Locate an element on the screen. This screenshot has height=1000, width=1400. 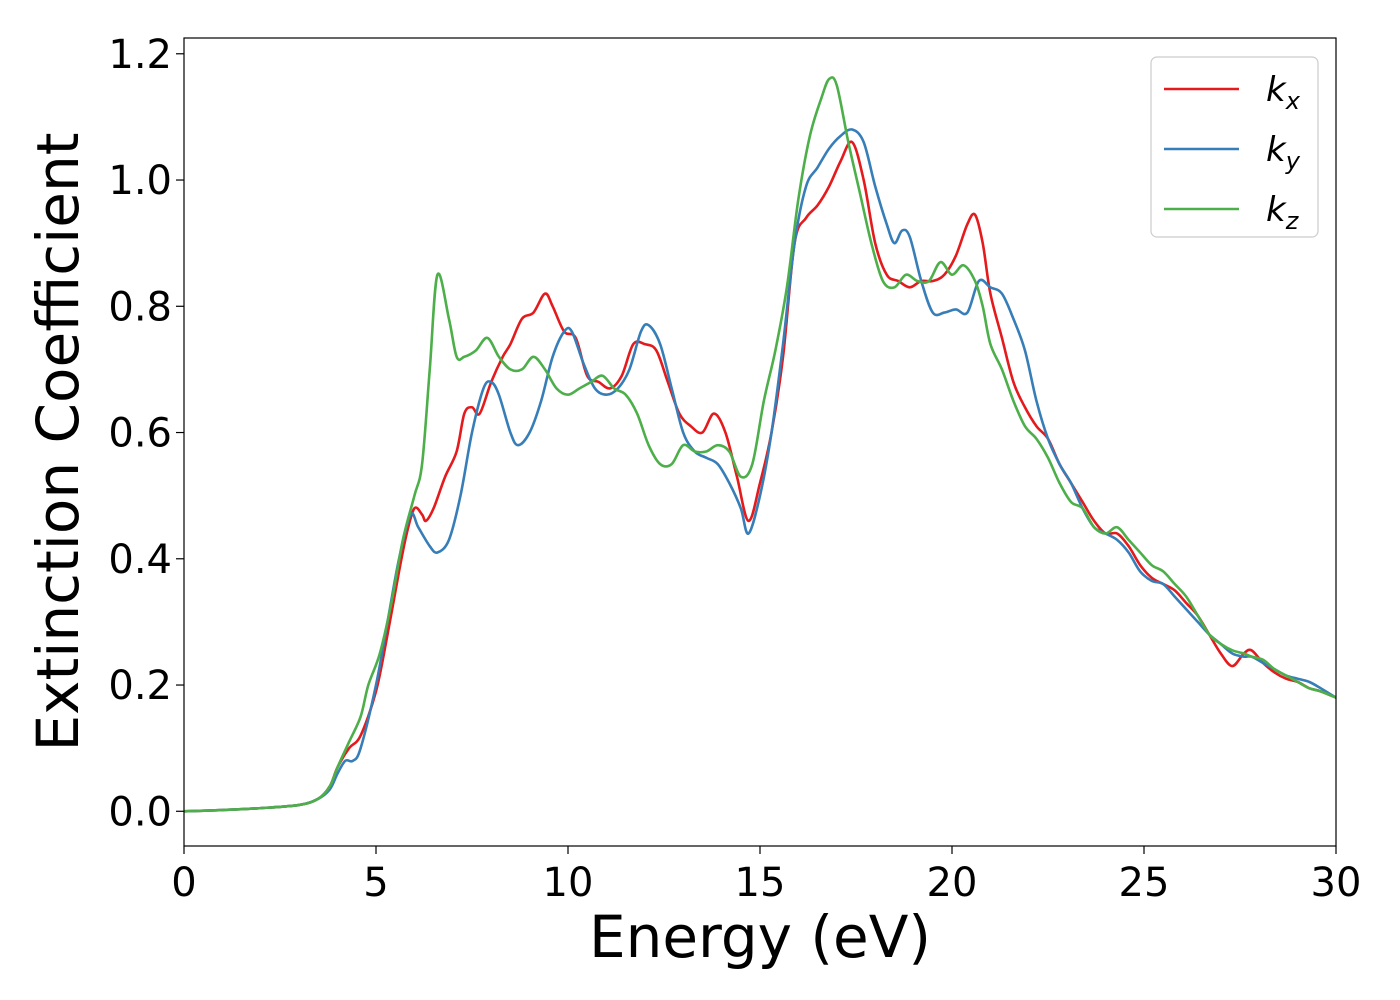
x-tick-label: 30 is located at coordinates (1336, 883).